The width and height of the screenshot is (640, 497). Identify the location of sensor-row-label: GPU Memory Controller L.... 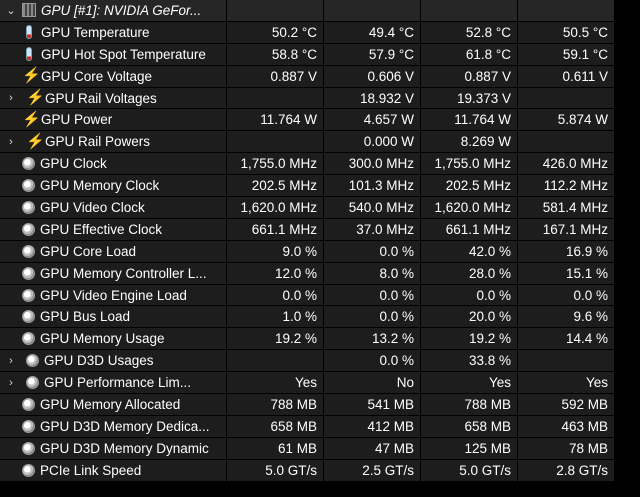
(113, 273).